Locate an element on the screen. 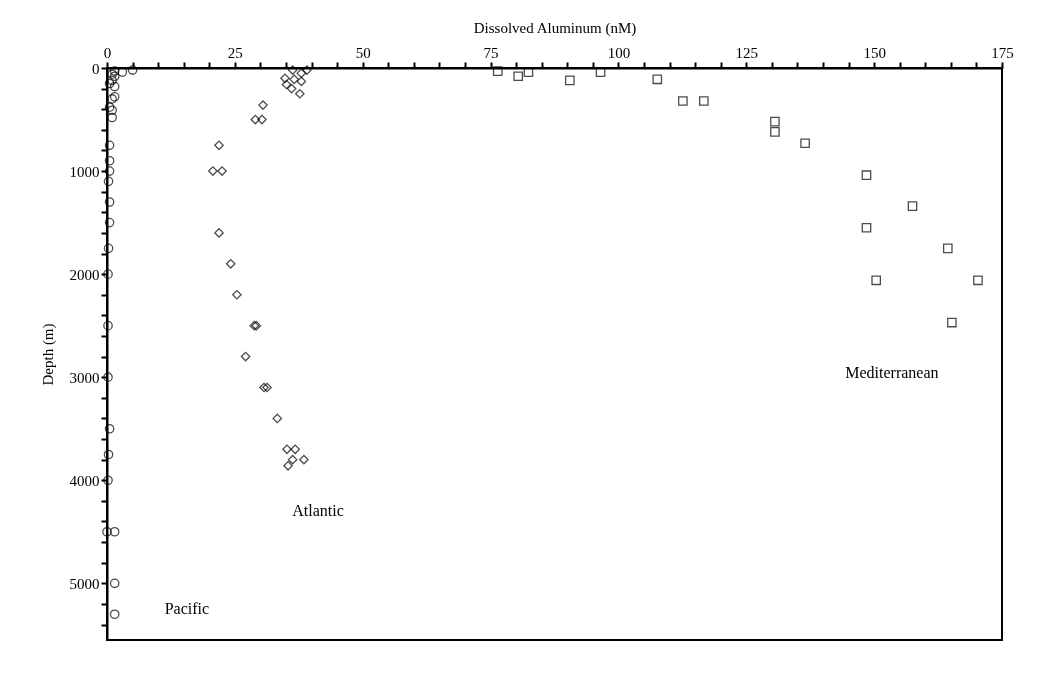 The width and height of the screenshot is (1049, 692). x-axis-title: Dissolved Aluminum (nM) is located at coordinates (555, 28).